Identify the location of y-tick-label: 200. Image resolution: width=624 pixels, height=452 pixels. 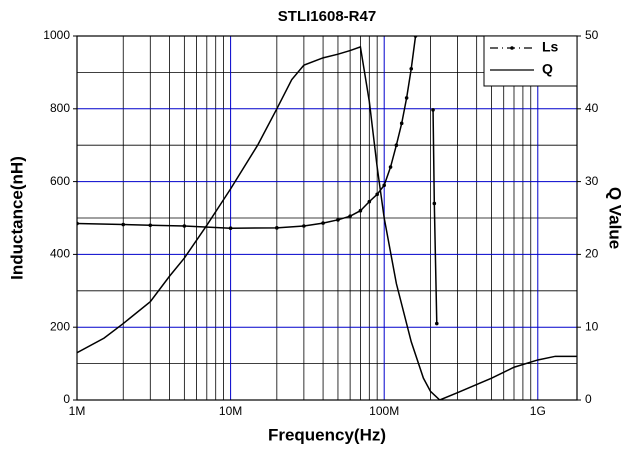
(60, 326).